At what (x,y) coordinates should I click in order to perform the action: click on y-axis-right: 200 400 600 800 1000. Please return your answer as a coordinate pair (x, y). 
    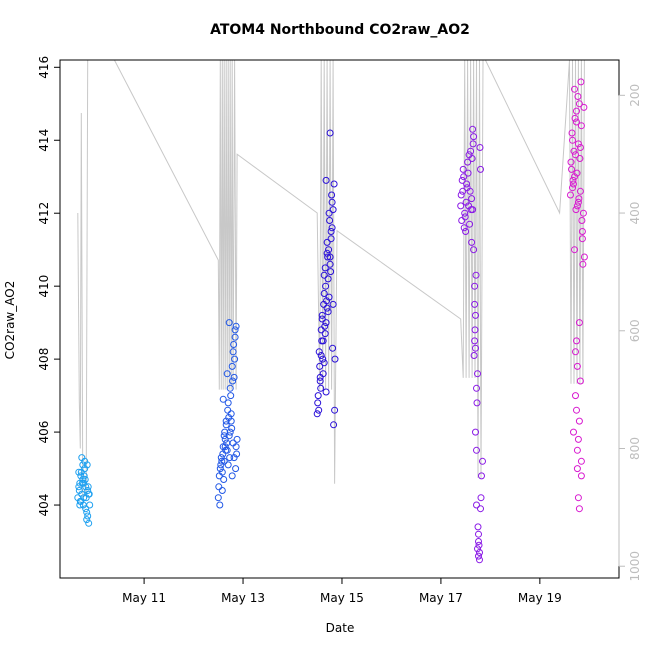
    Looking at the image, I should click on (630, 333).